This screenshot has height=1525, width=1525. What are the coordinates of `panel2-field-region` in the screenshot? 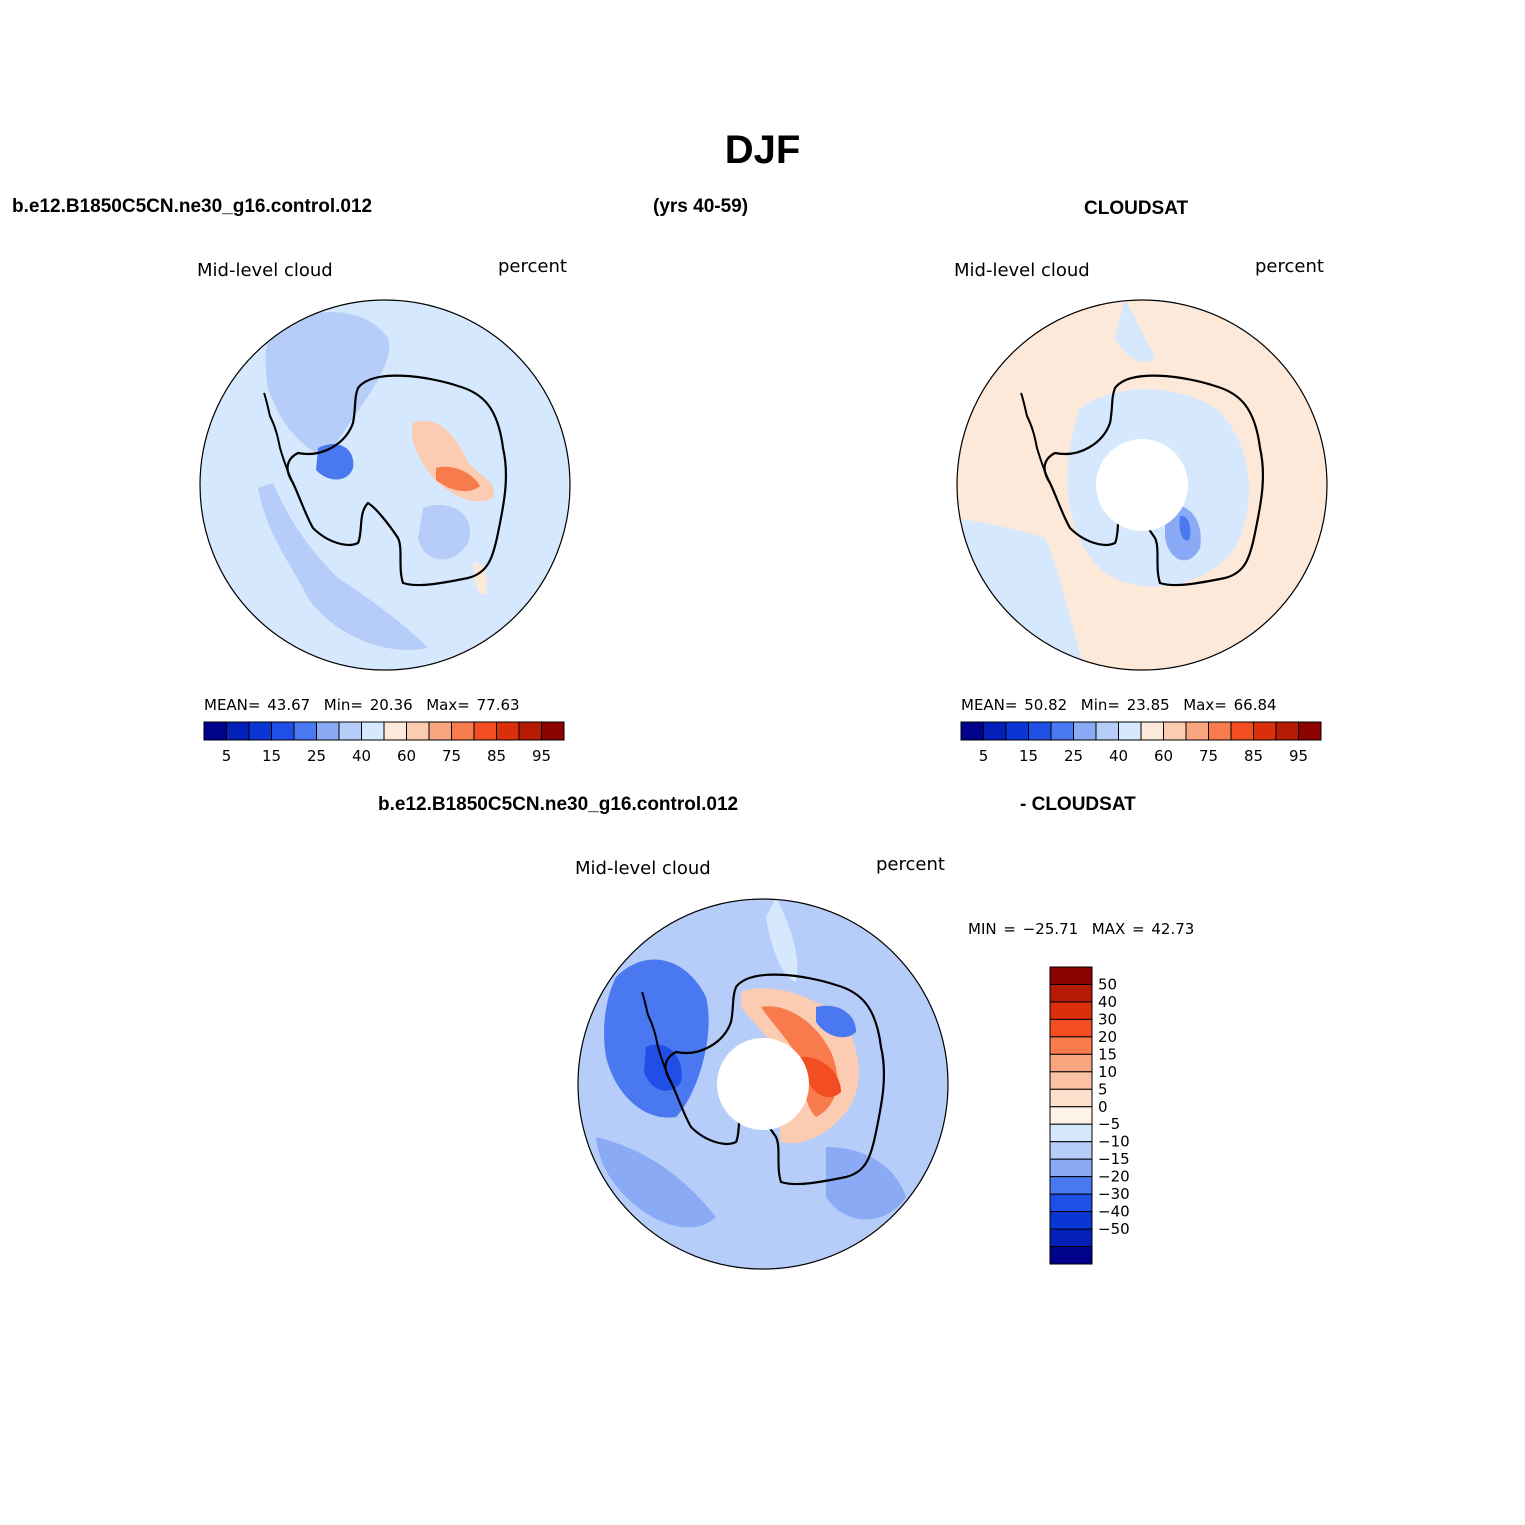 It's located at (1185, 528).